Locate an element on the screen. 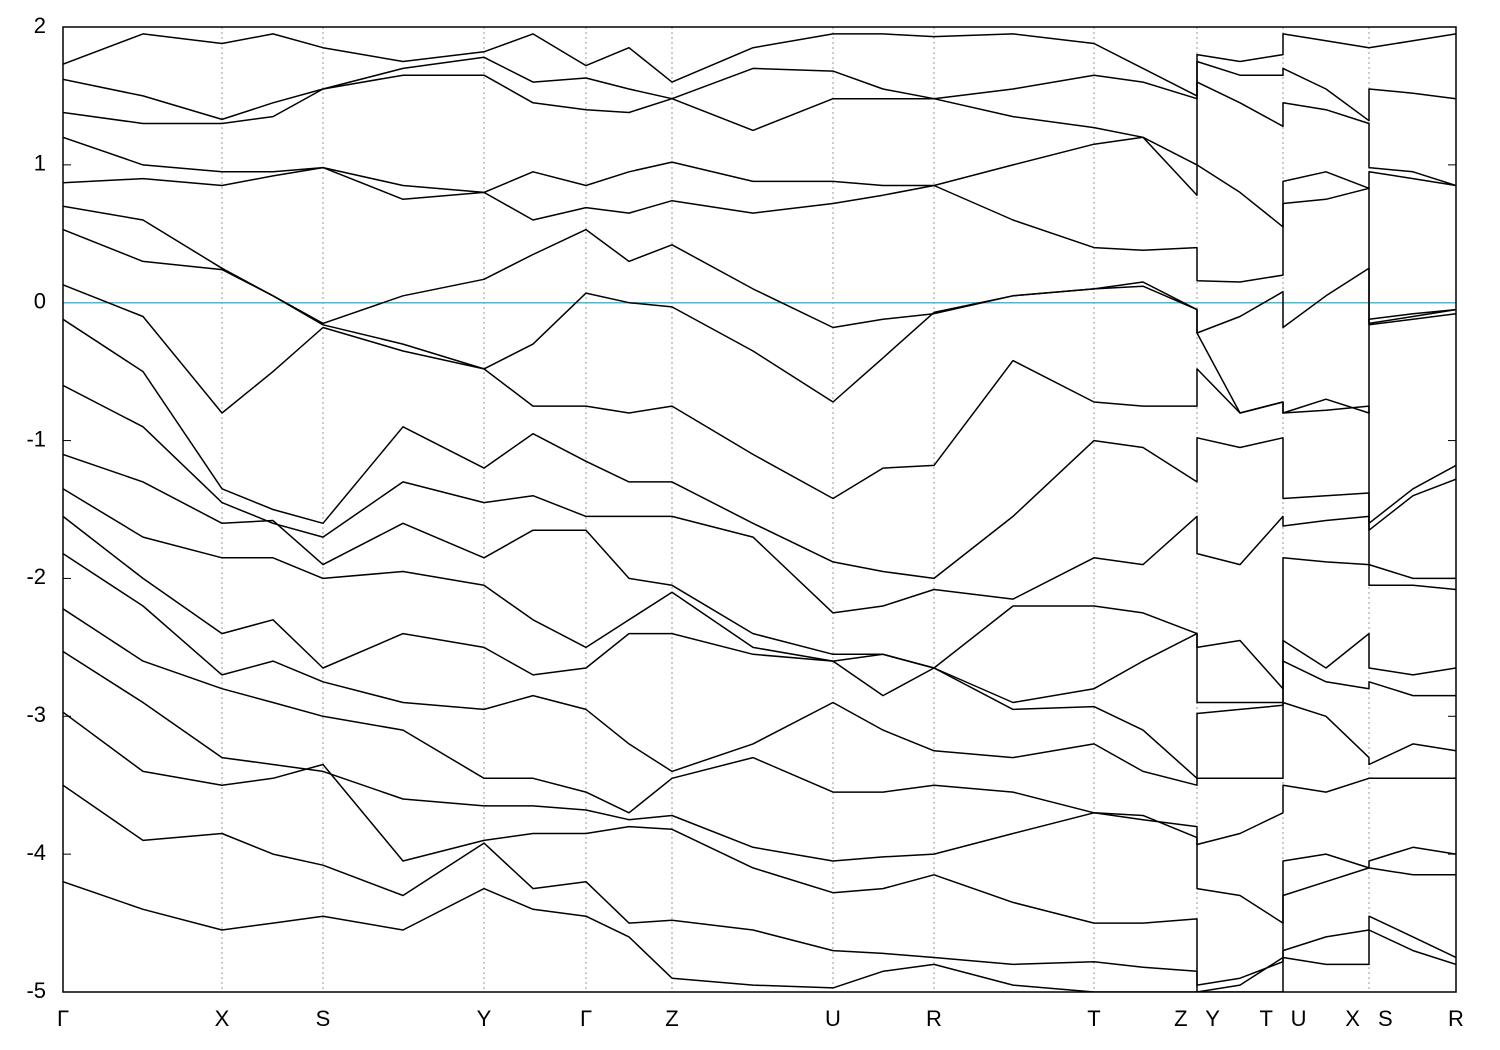 The image size is (1500, 1050). x-tick-label: S is located at coordinates (323, 1018).